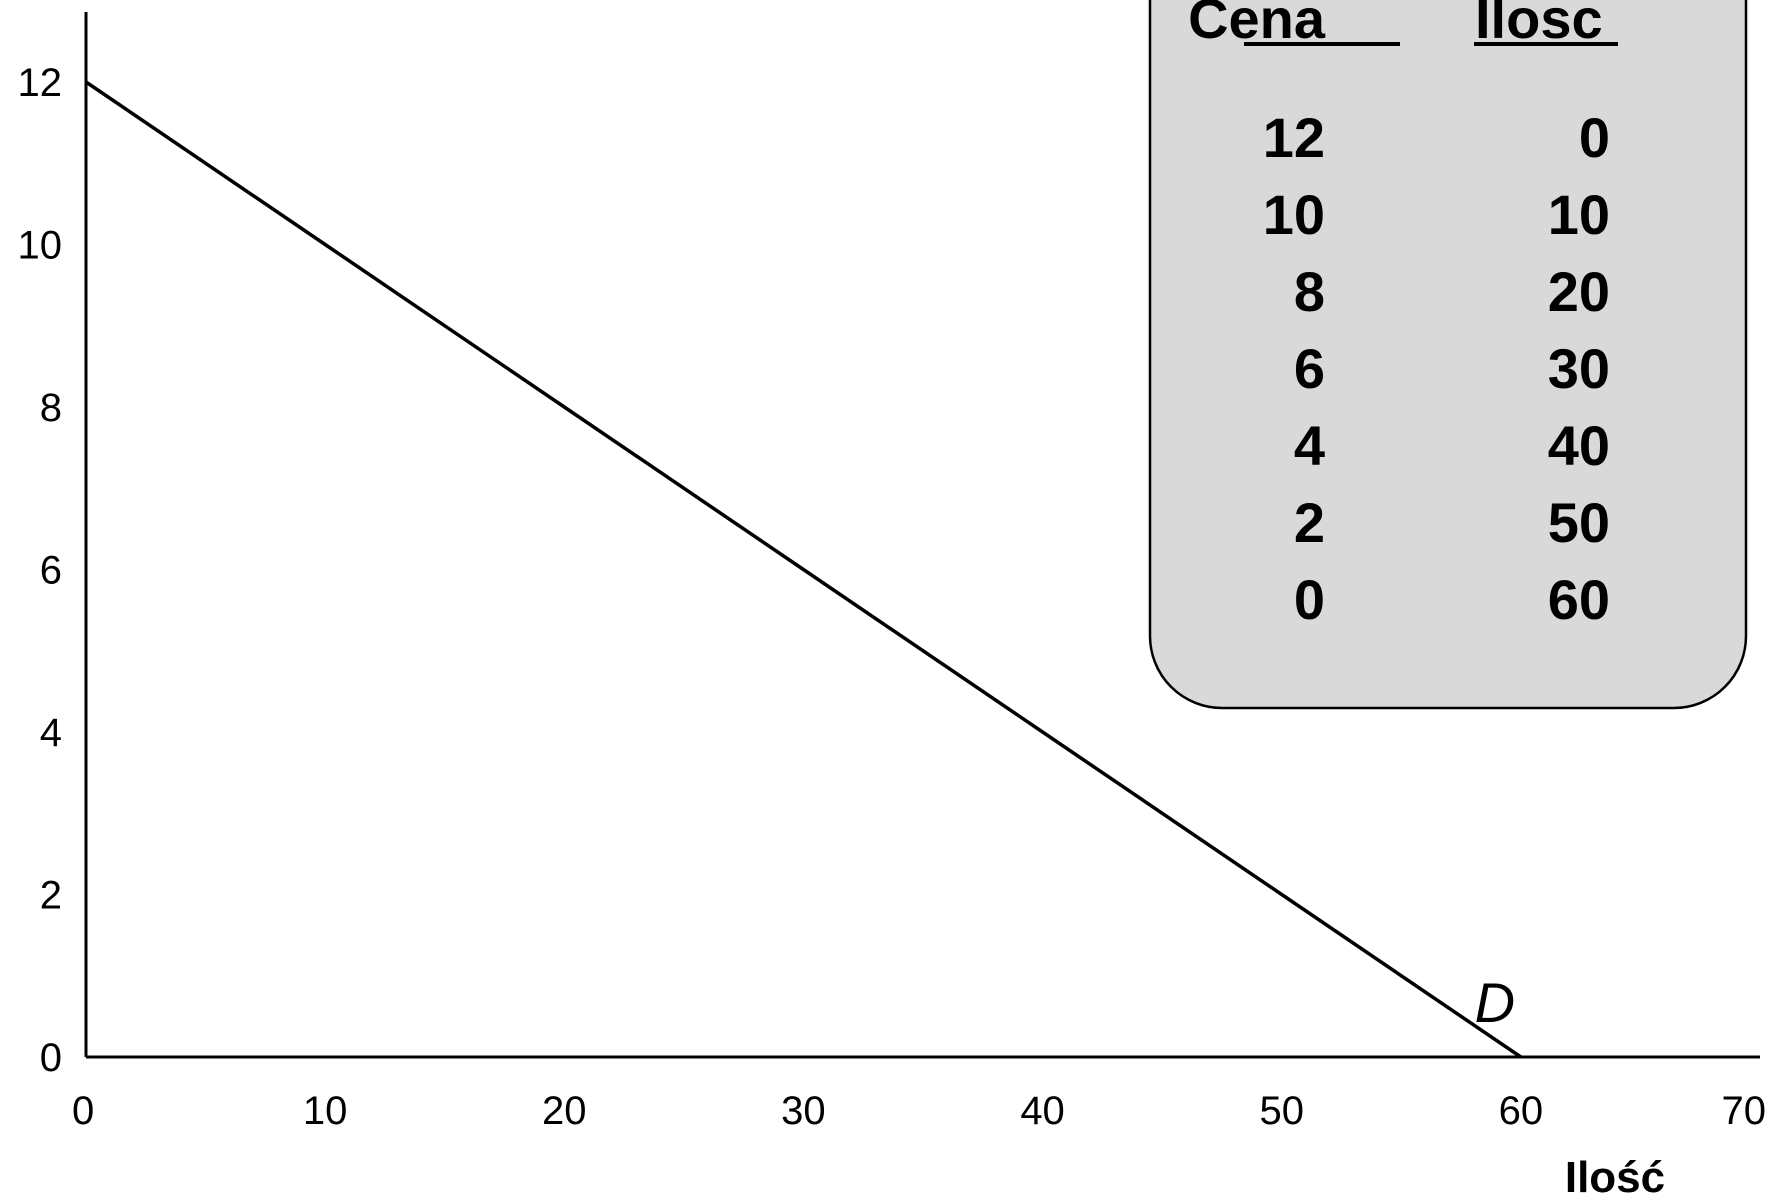  I want to click on table-header-price: Cena, so click(1257, 25).